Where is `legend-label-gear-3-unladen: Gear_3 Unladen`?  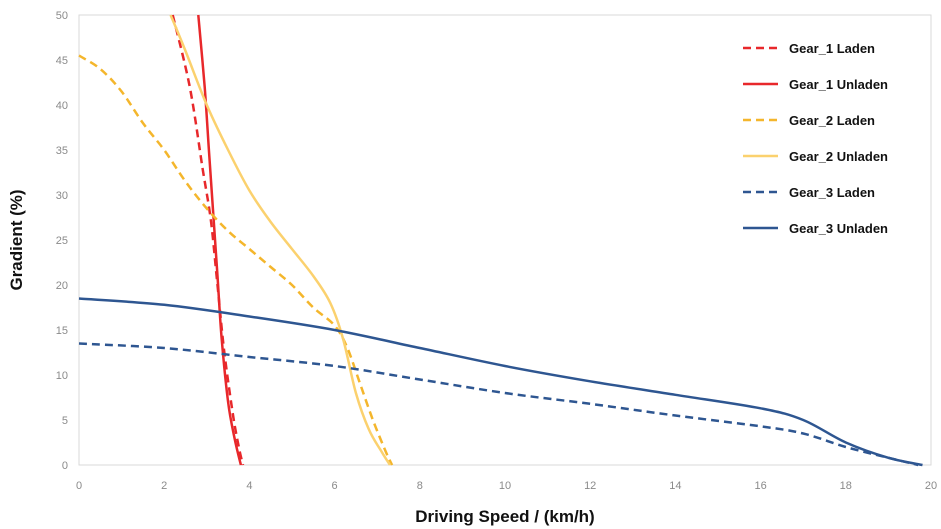 legend-label-gear-3-unladen: Gear_3 Unladen is located at coordinates (838, 228).